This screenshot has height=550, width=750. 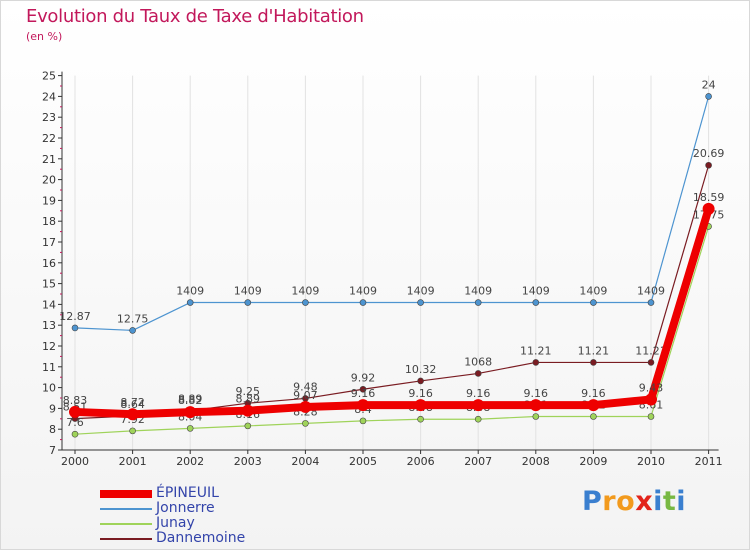 What do you see at coordinates (305, 386) in the screenshot?
I see `data-label-dannemoine: 9.48` at bounding box center [305, 386].